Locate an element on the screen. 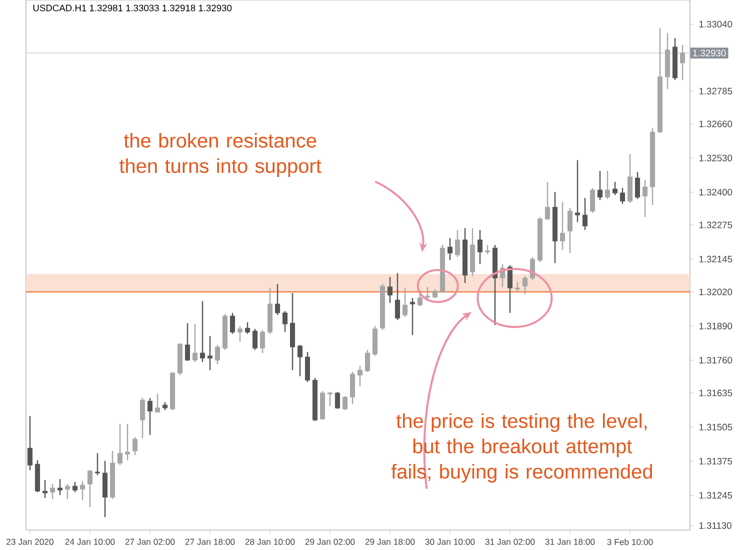 Image resolution: width=750 pixels, height=550 pixels. x-tick-label: 27 Jan 18:00 is located at coordinates (210, 541).